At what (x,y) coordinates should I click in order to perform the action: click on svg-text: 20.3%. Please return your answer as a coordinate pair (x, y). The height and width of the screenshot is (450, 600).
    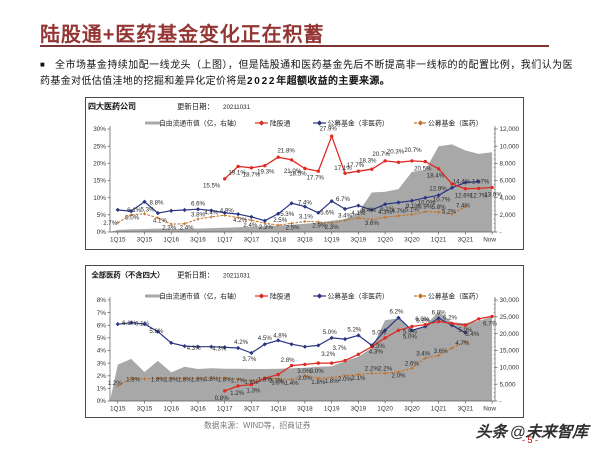
    Looking at the image, I should click on (396, 151).